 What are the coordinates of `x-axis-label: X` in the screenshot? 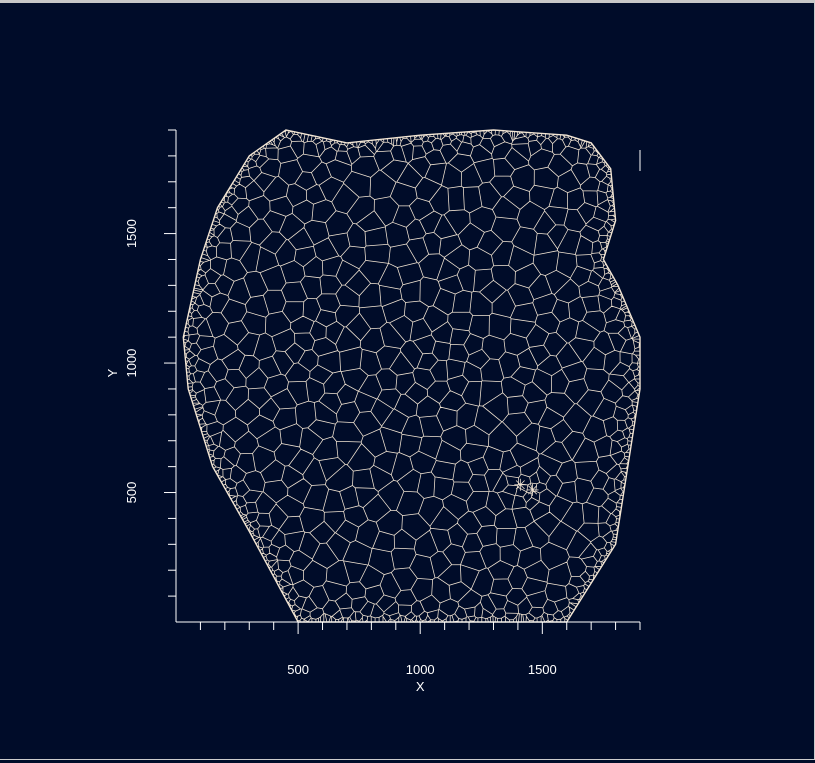 It's located at (420, 686).